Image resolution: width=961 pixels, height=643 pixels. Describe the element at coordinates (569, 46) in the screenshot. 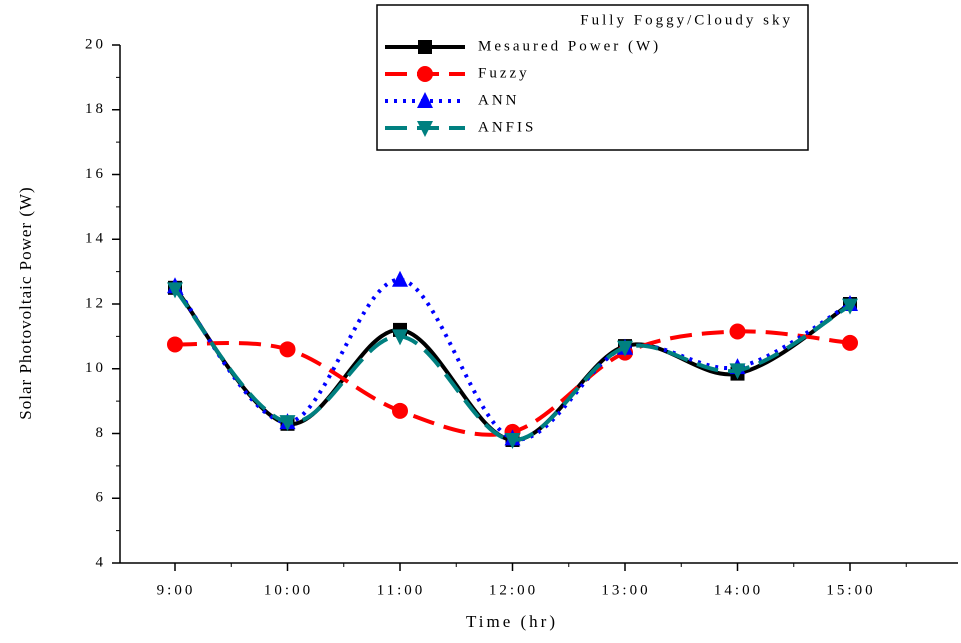

I see `legend-label: Mesaured Power (W)` at that location.